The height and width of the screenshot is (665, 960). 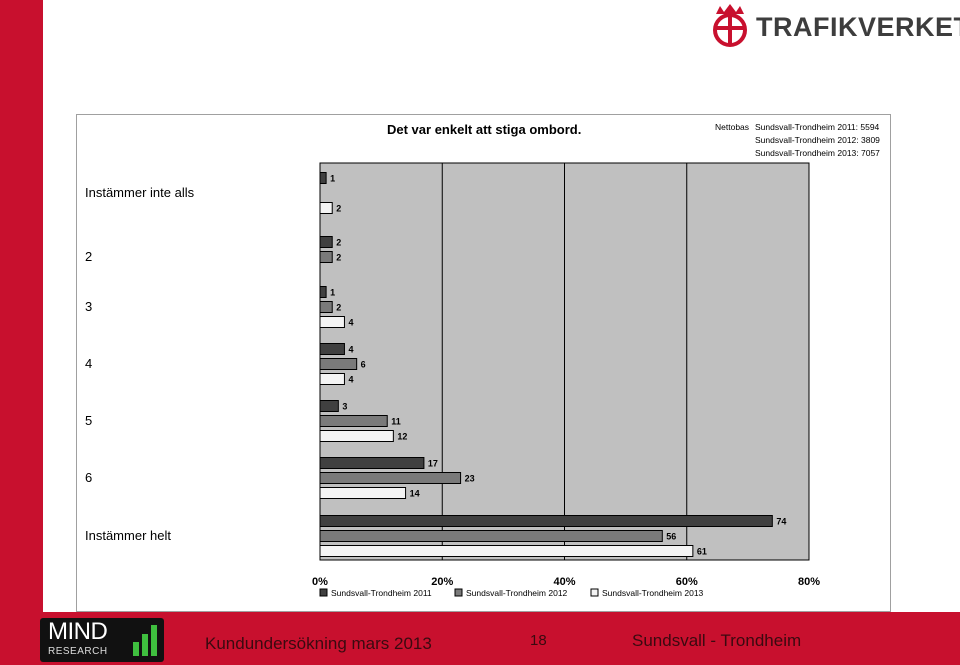 What do you see at coordinates (702, 552) in the screenshot?
I see `data-label: 61` at bounding box center [702, 552].